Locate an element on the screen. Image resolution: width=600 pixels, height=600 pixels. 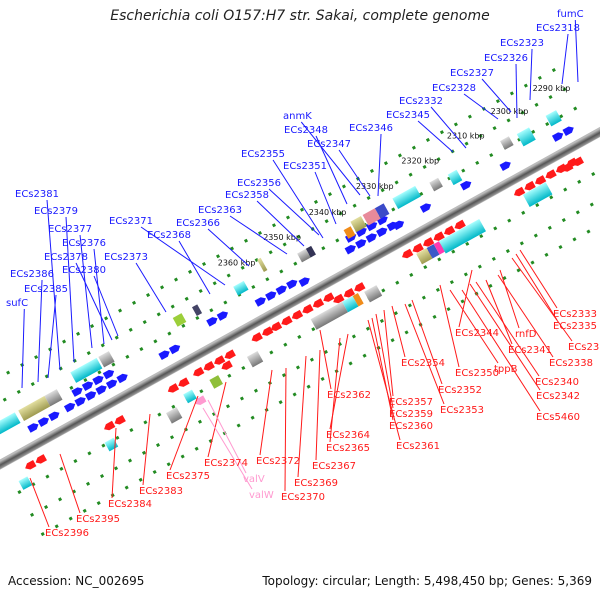
kbp-label: 2310 kbp is located at coordinates (466, 135).